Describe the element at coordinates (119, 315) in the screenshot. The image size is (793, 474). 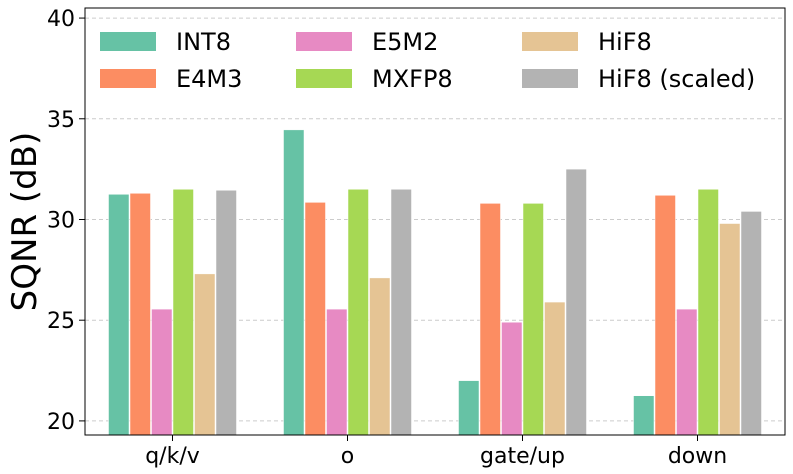
I see `bar-q-k-v-int8` at that location.